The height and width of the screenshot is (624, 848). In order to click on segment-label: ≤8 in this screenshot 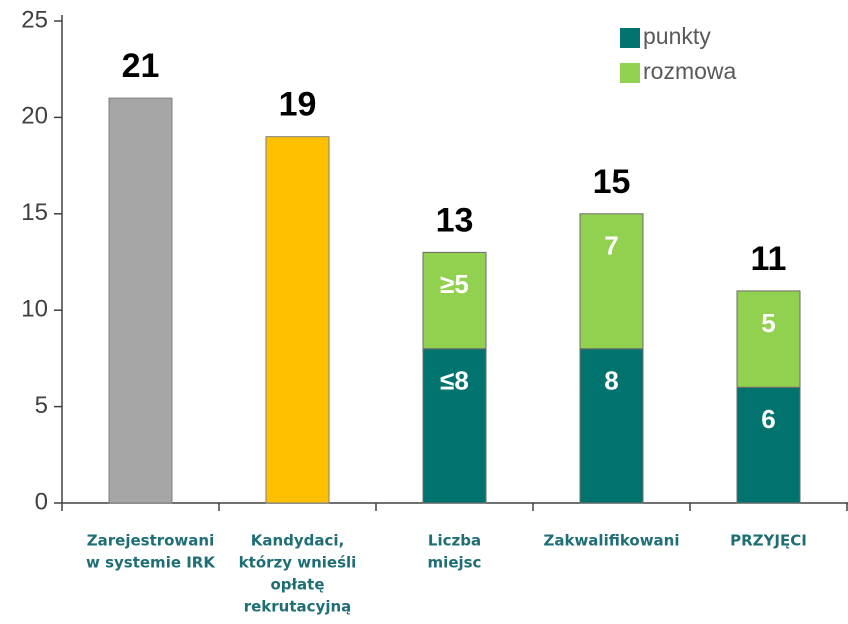, I will do `click(454, 381)`.